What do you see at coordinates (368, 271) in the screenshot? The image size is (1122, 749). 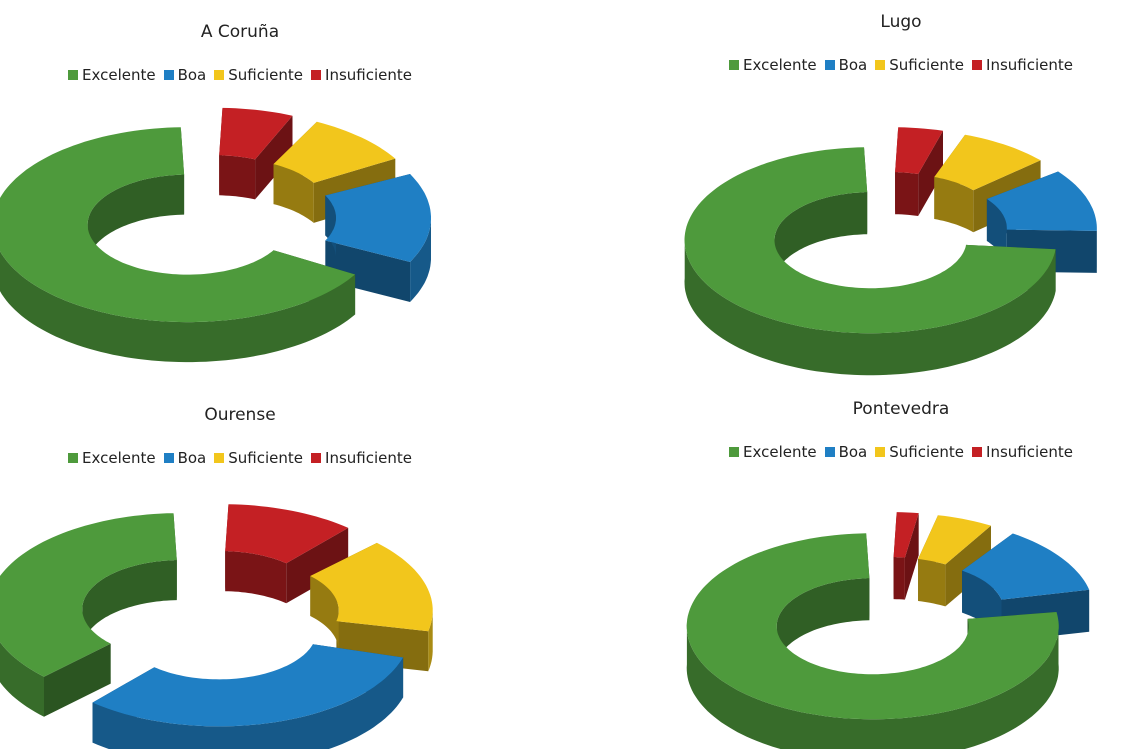 I see `donut-slice-boa-end` at bounding box center [368, 271].